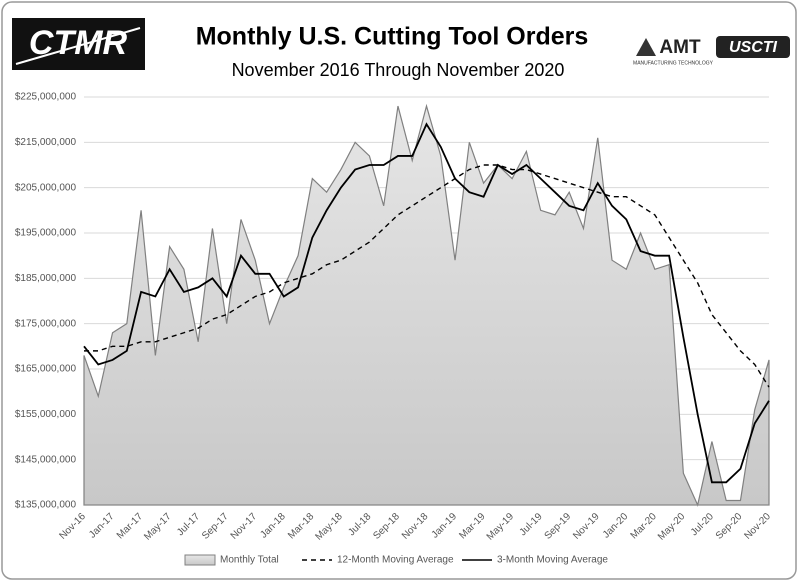  I want to click on uscti-logo: USCTI, so click(753, 47).